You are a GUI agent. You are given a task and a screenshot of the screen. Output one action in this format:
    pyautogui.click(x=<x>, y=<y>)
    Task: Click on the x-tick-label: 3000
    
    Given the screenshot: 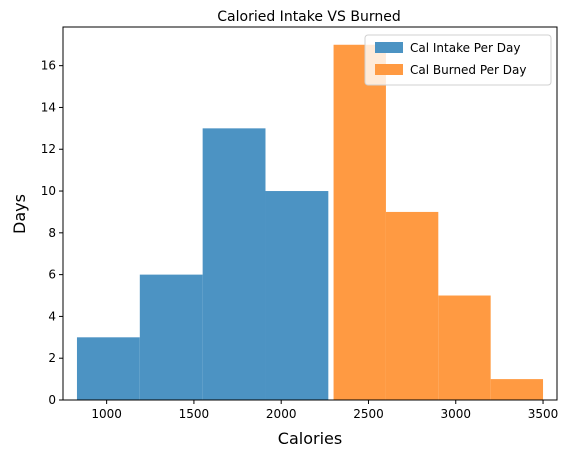 What is the action you would take?
    pyautogui.click(x=455, y=414)
    